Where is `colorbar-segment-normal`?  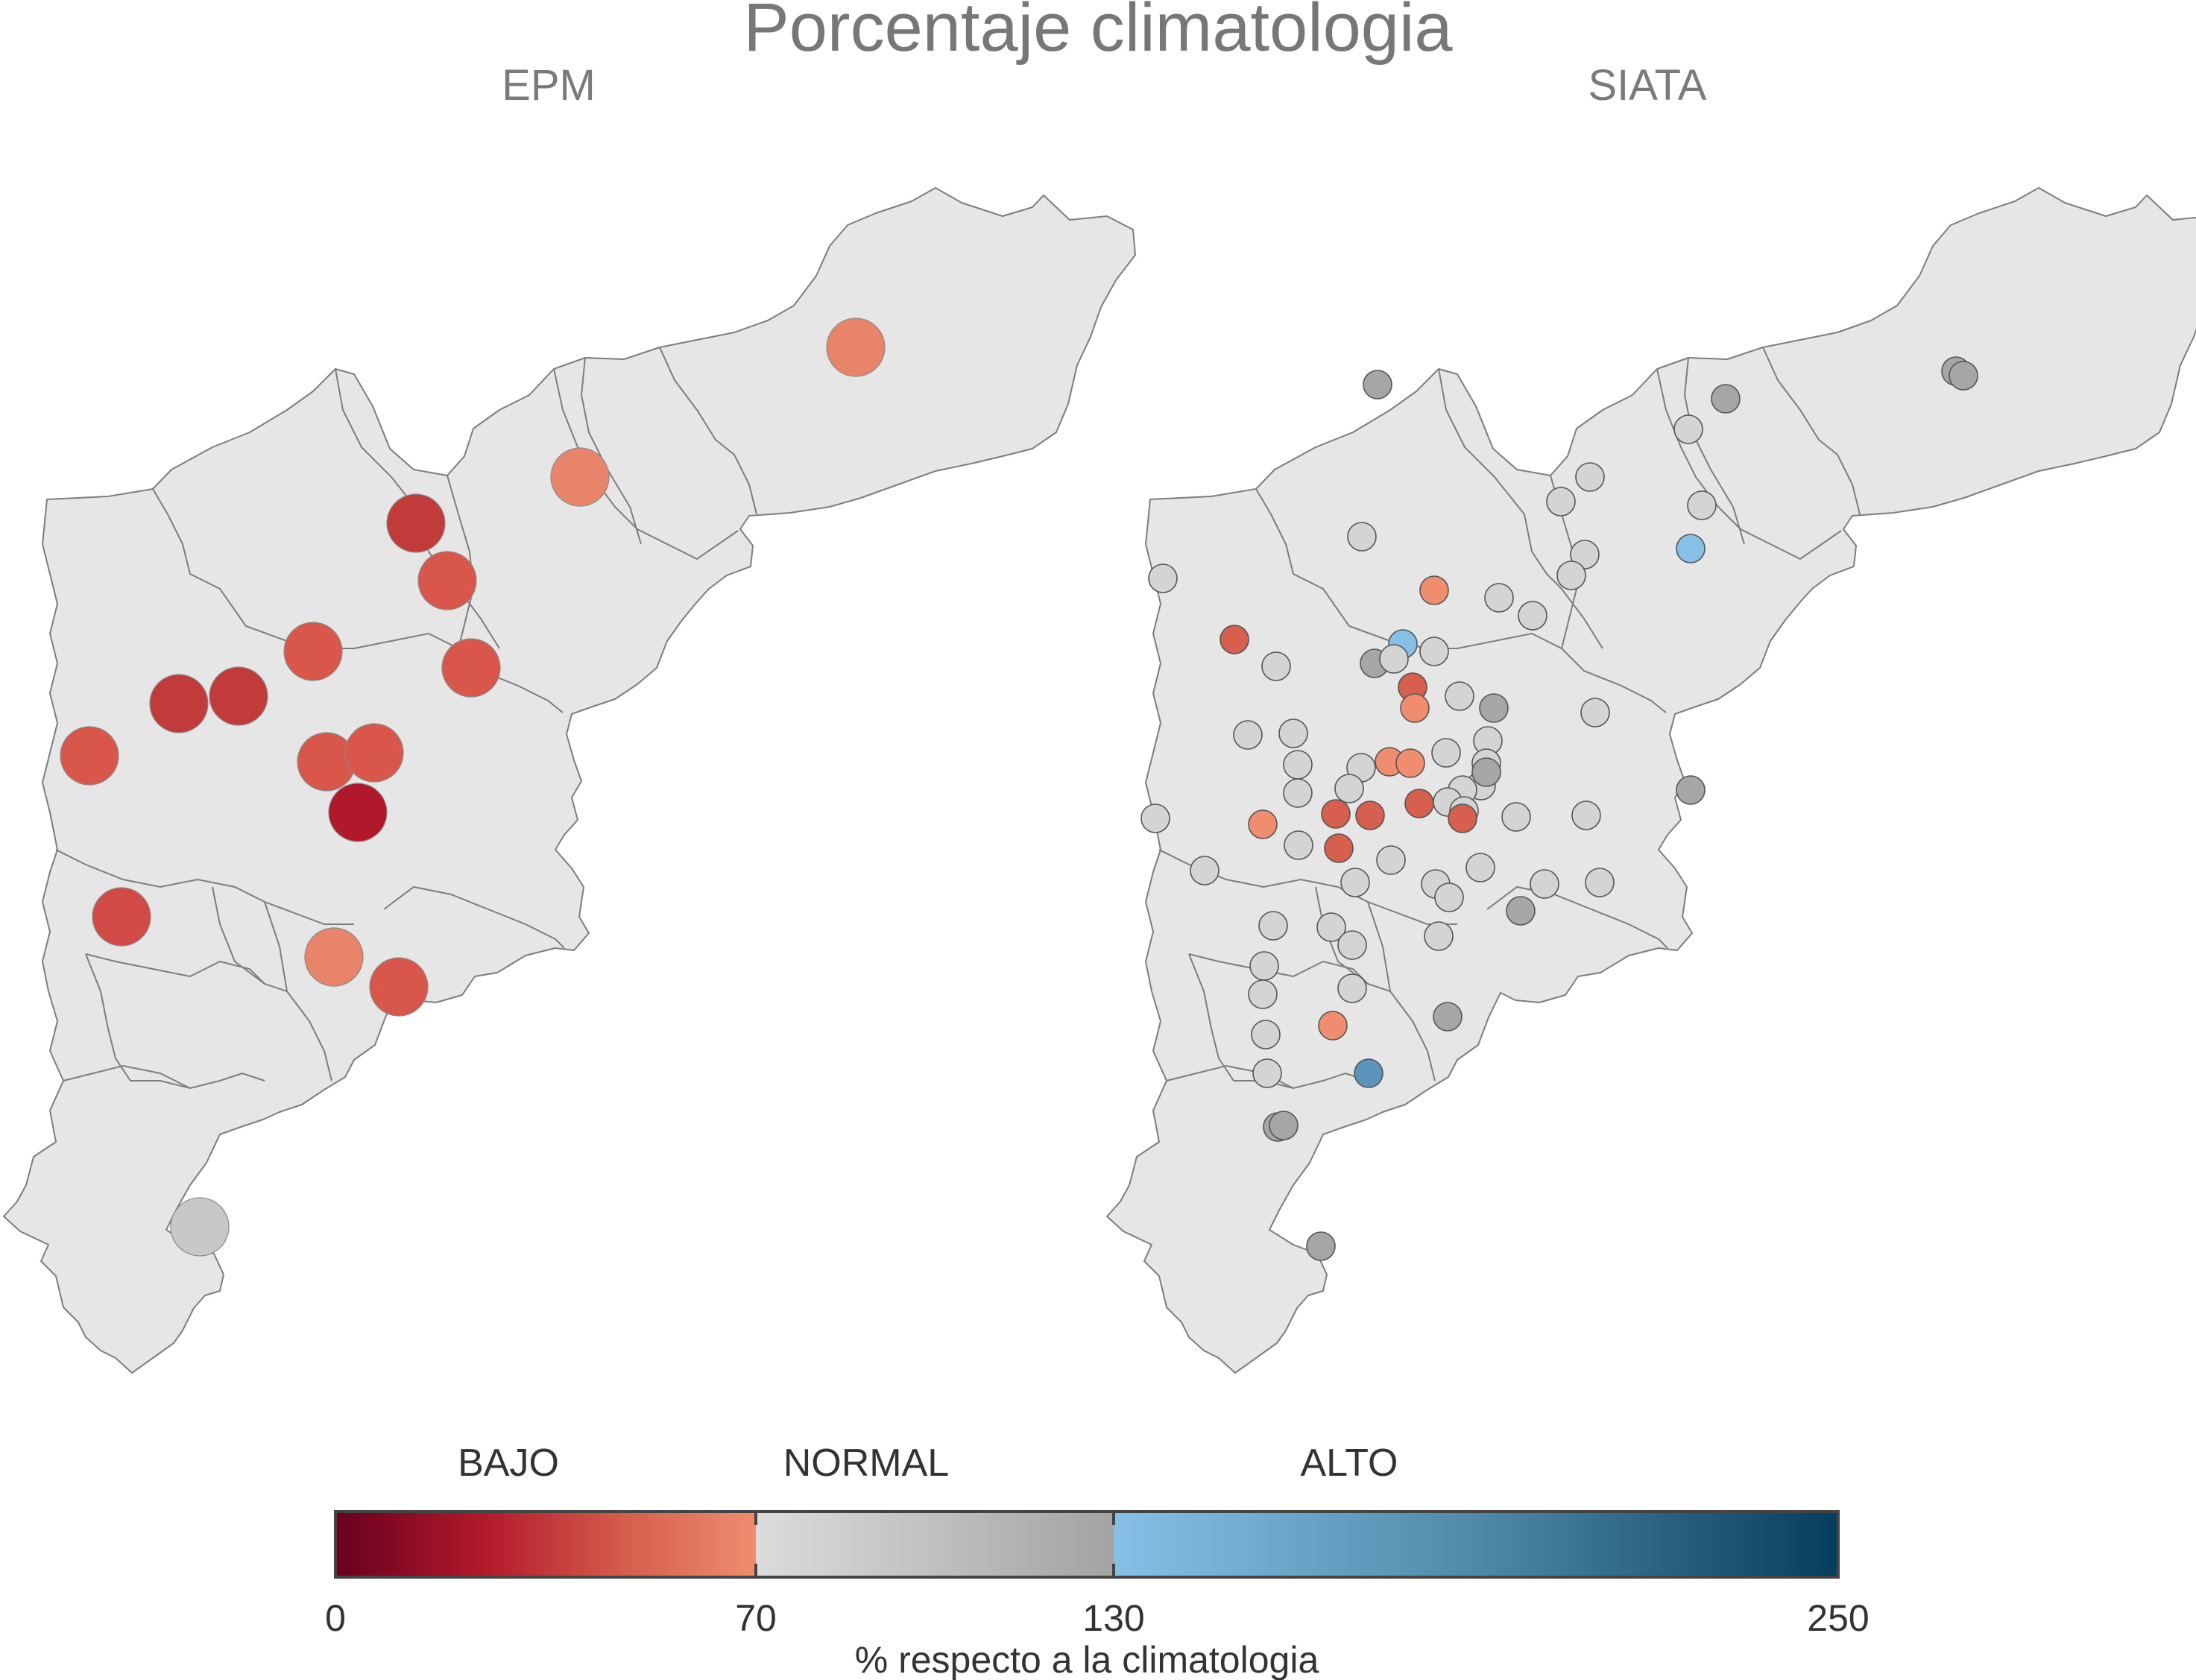
colorbar-segment-normal is located at coordinates (935, 1544).